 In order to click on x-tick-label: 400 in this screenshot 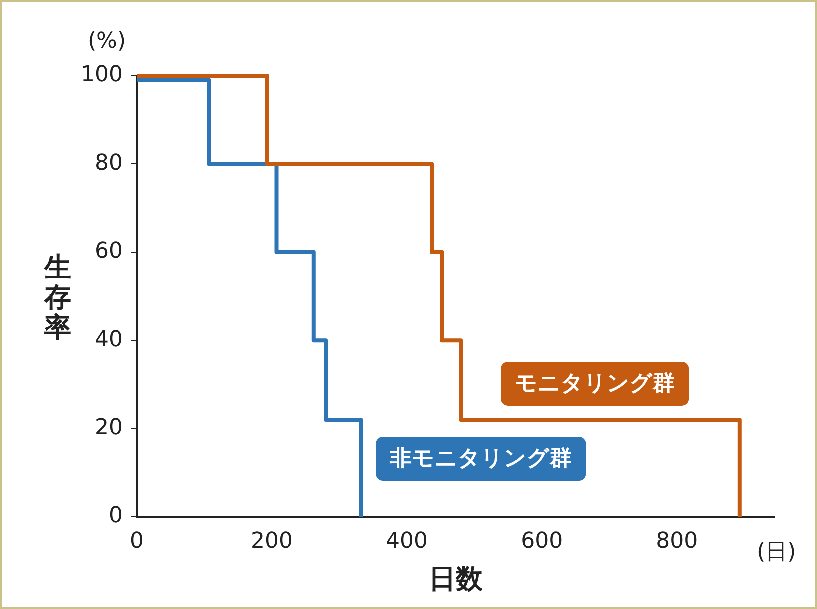, I will do `click(407, 541)`.